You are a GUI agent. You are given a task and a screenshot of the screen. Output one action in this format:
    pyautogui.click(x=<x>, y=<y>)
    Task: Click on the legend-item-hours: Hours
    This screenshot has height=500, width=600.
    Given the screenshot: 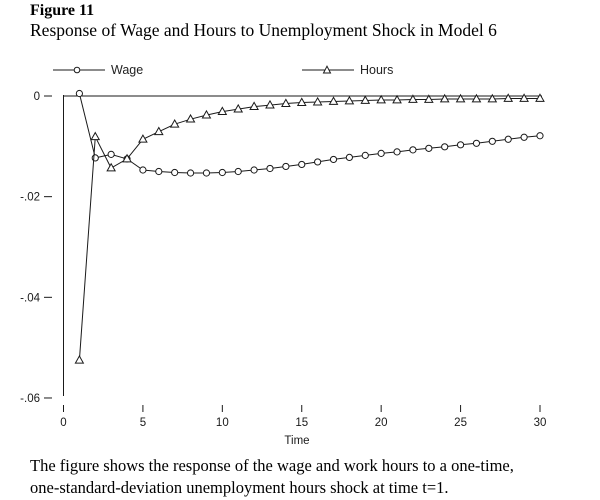 What is the action you would take?
    pyautogui.click(x=347, y=70)
    